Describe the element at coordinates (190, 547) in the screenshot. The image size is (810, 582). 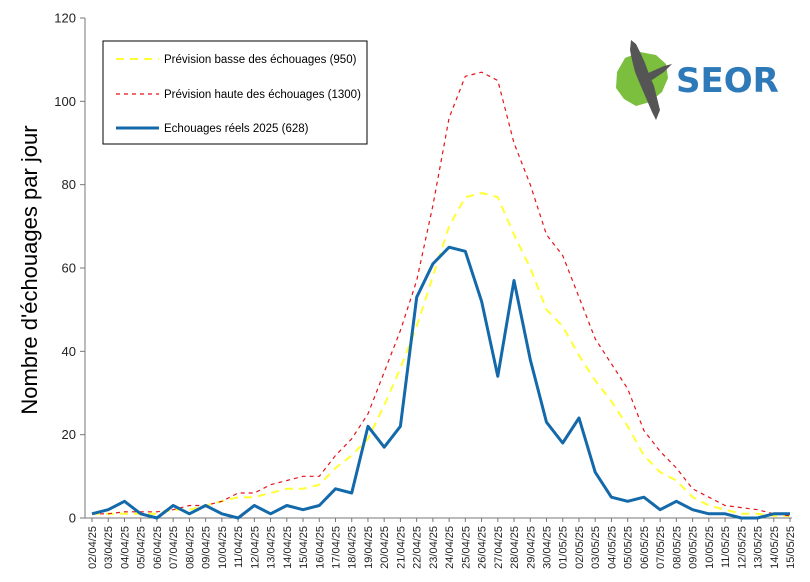
I see `x-tick-label: 08/04/25` at that location.